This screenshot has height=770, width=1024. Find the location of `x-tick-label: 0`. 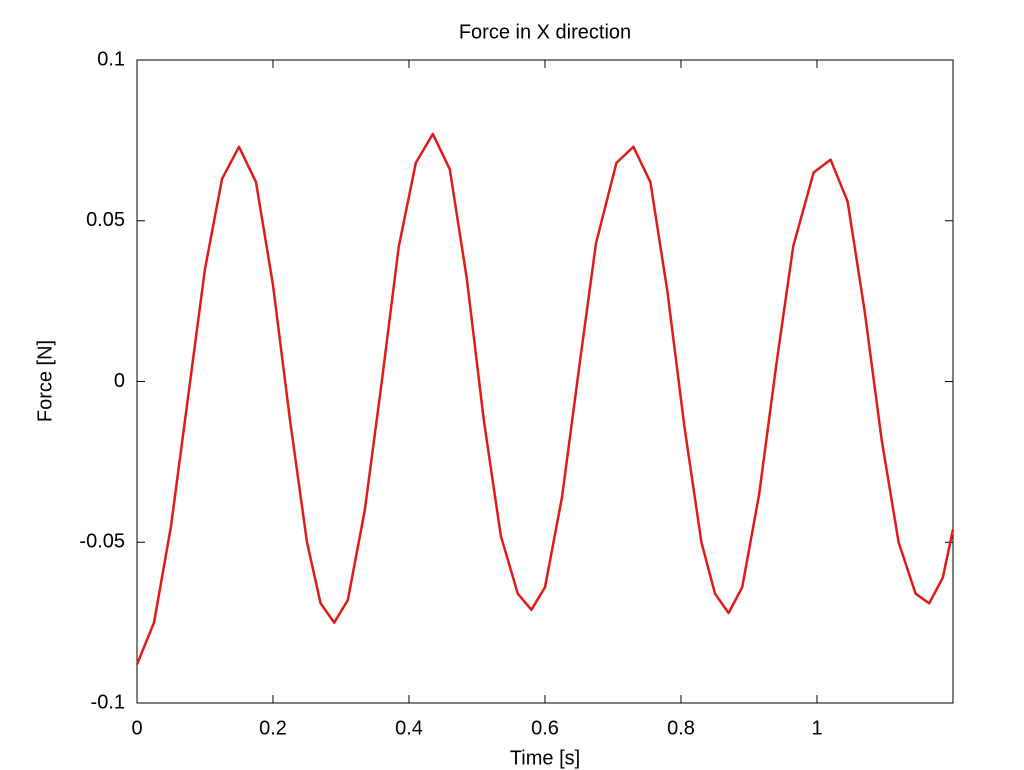

x-tick-label: 0 is located at coordinates (136, 728).